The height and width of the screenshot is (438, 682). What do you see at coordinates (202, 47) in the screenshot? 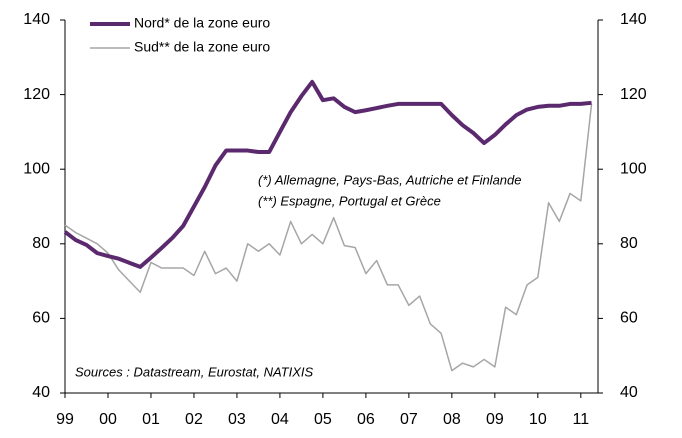
I see `legend-label: Sud** de la zone euro` at bounding box center [202, 47].